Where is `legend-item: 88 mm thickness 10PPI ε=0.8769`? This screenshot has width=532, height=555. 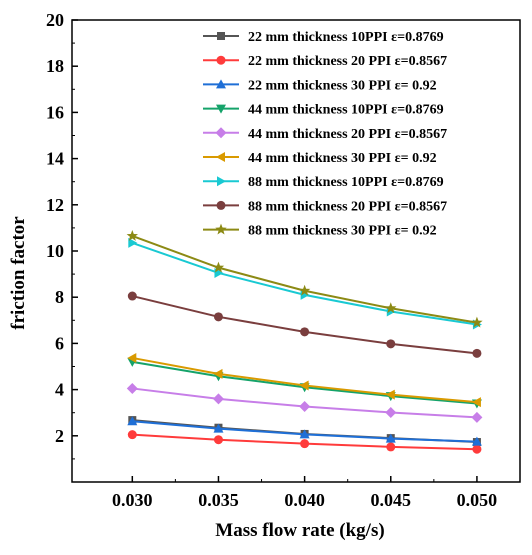 legend-item: 88 mm thickness 10PPI ε=0.8769 is located at coordinates (323, 182).